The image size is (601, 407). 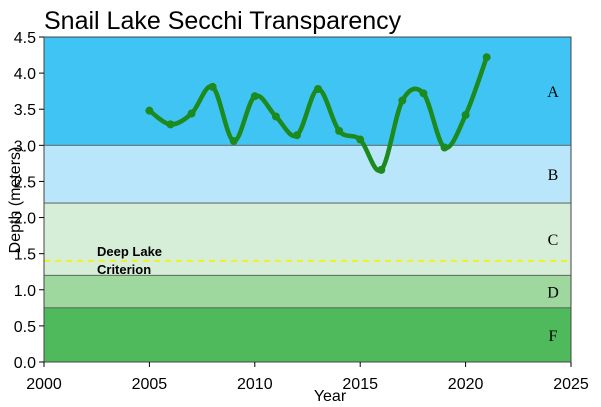 What do you see at coordinates (212, 86) in the screenshot?
I see `data-point-2008` at bounding box center [212, 86].